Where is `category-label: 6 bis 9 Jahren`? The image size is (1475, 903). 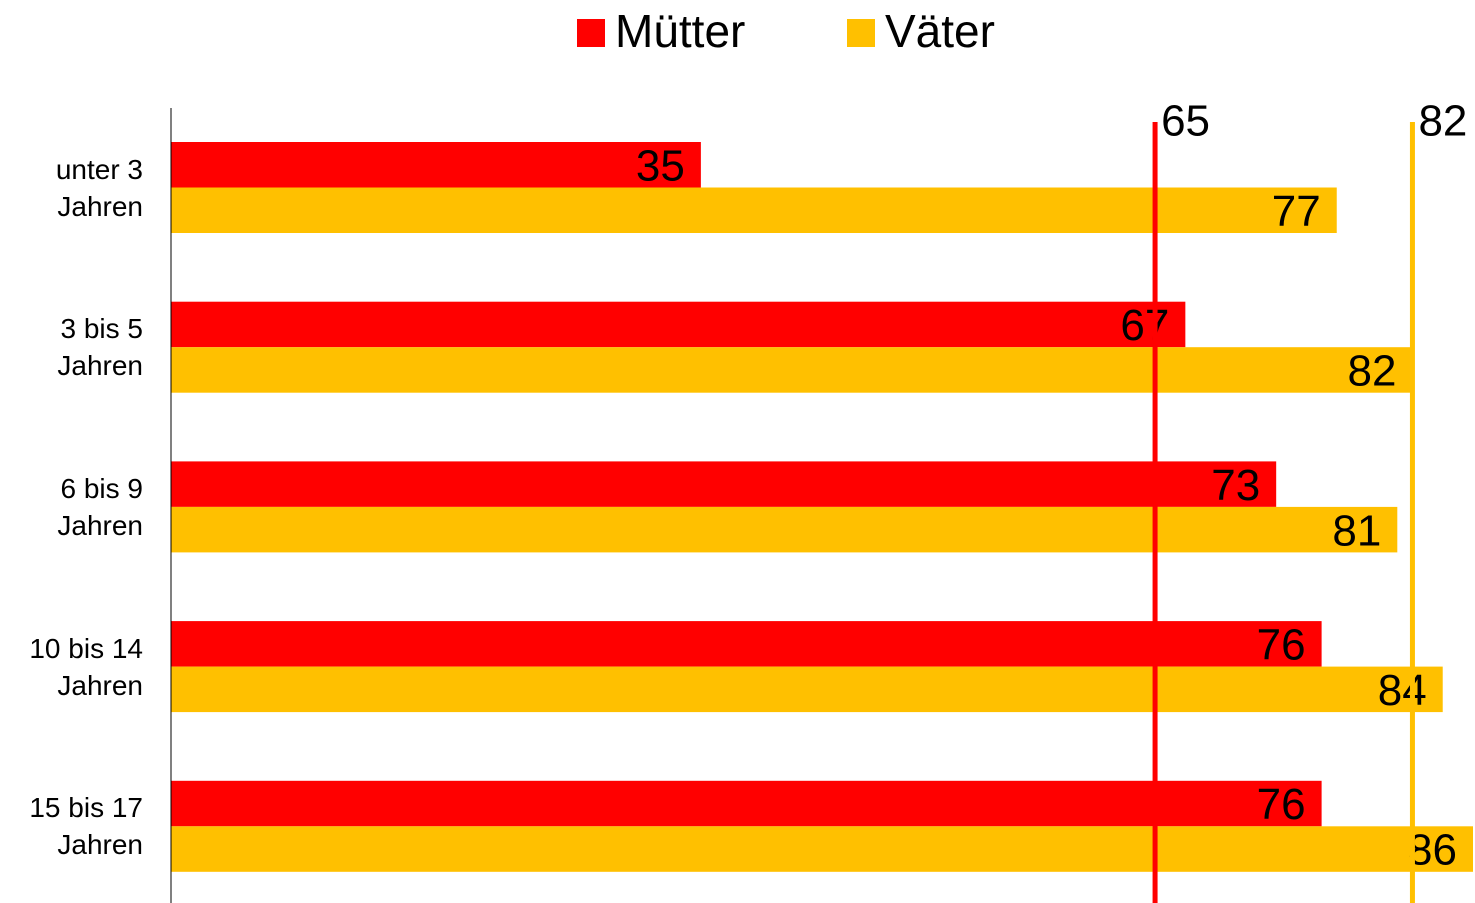 category-label: 6 bis 9 Jahren is located at coordinates (100, 506).